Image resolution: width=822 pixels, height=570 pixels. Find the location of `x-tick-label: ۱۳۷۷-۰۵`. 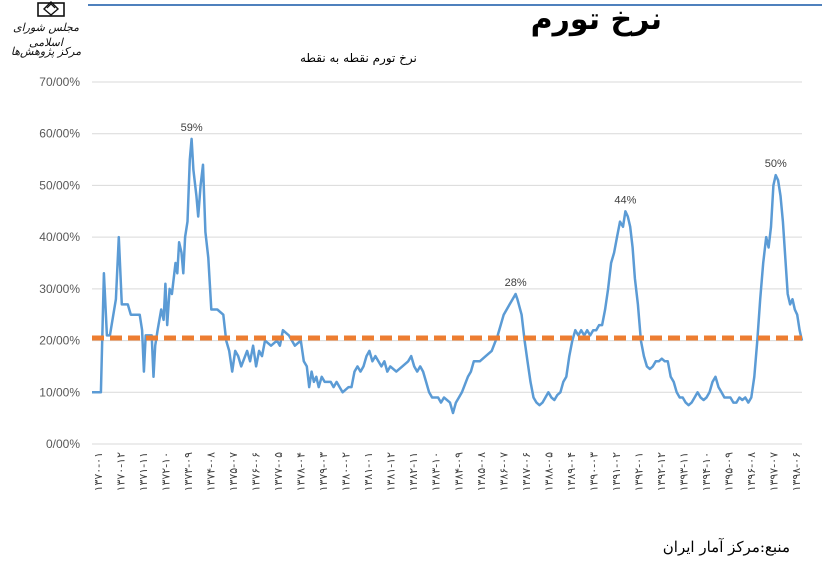

x-tick-label: ۱۳۷۷-۰۵ is located at coordinates (278, 472).